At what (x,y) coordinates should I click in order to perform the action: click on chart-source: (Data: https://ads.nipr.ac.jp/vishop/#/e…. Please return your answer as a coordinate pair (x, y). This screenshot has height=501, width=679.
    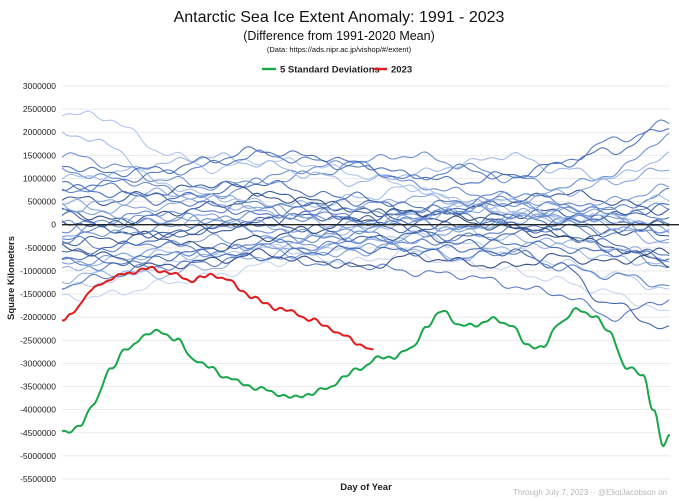
    Looking at the image, I should click on (339, 49).